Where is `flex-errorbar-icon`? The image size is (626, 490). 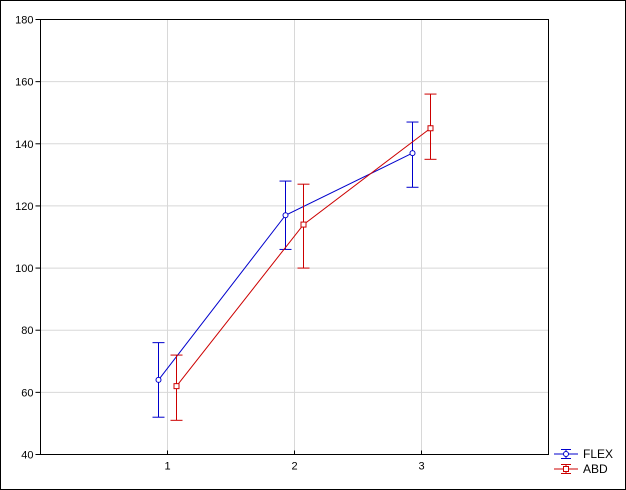
flex-errorbar-icon is located at coordinates (566, 454).